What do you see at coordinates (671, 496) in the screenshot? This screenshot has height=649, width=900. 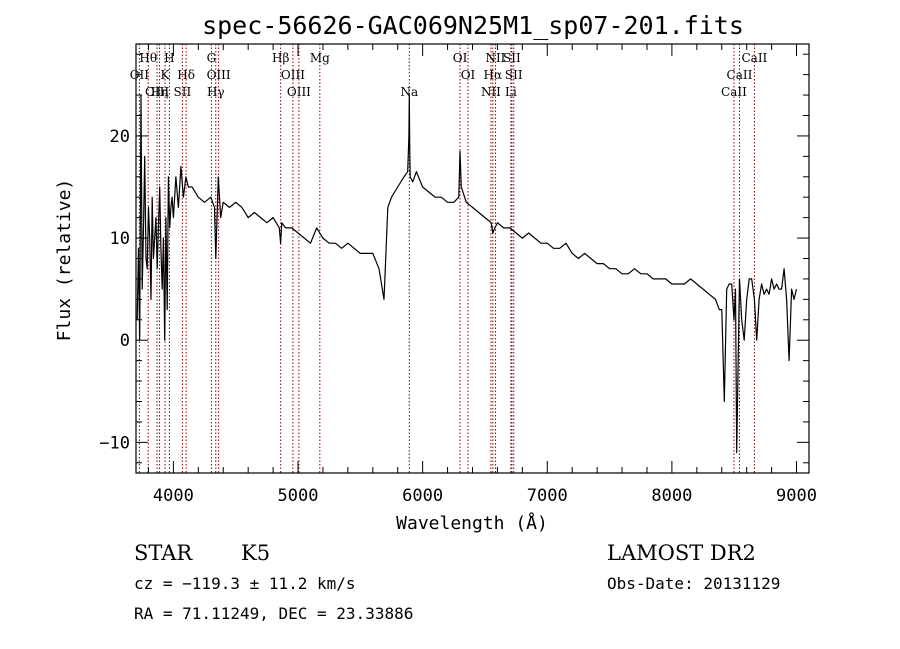 I see `x-tick-label: 8000` at bounding box center [671, 496].